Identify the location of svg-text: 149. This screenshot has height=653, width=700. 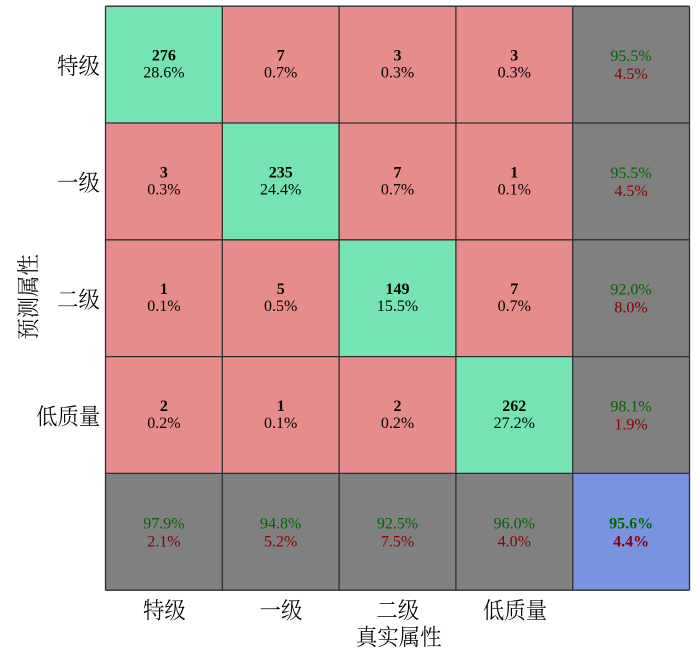
(398, 289).